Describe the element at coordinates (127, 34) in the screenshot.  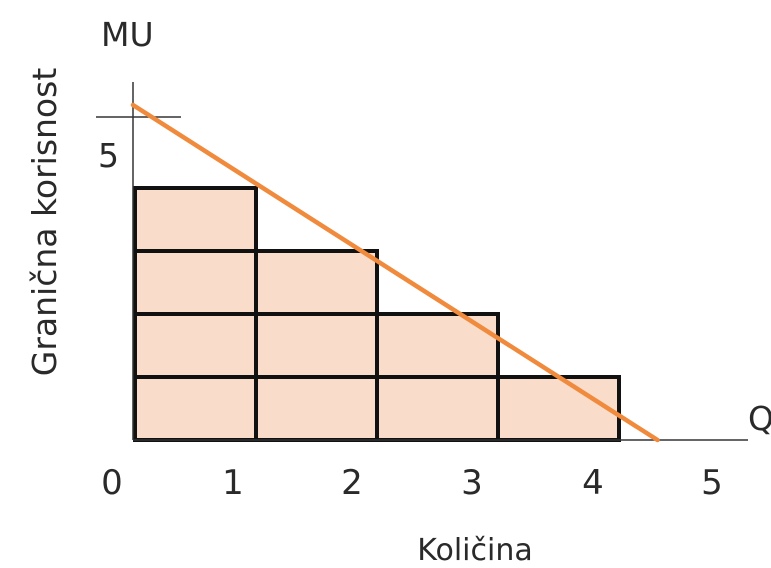
I see `y-axis-tag: MU` at that location.